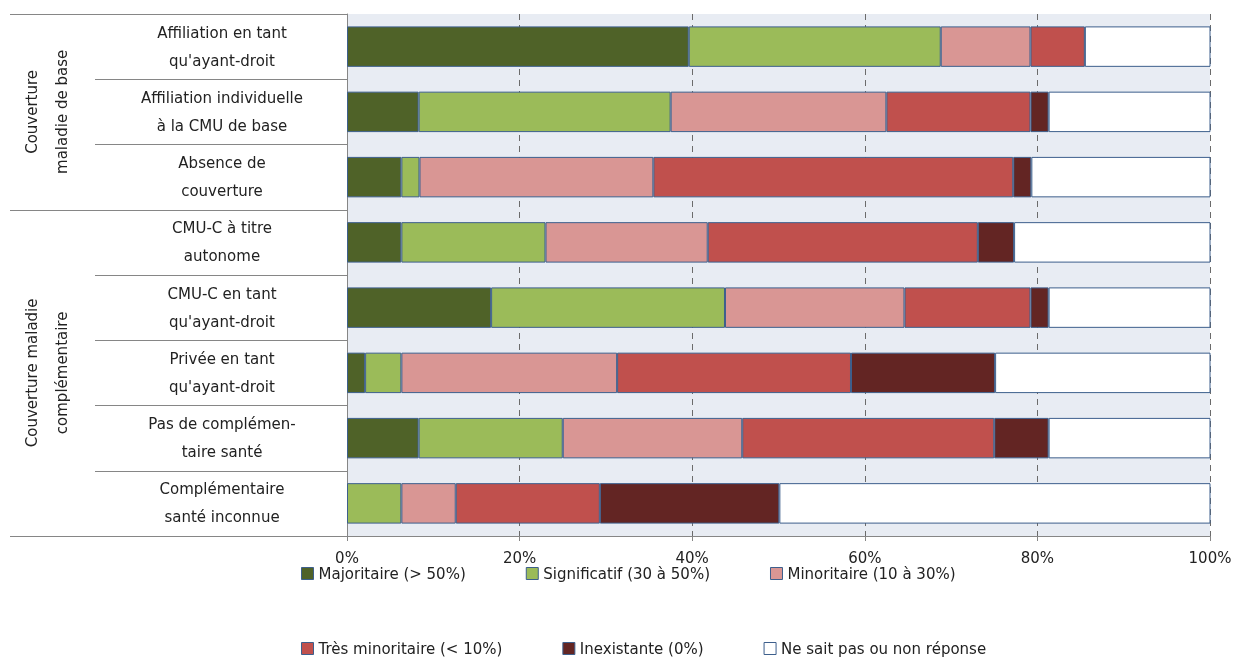 The image size is (1240, 665). Describe the element at coordinates (626, 573) in the screenshot. I see `legend-label: Significatif (30 à 50%)` at that location.